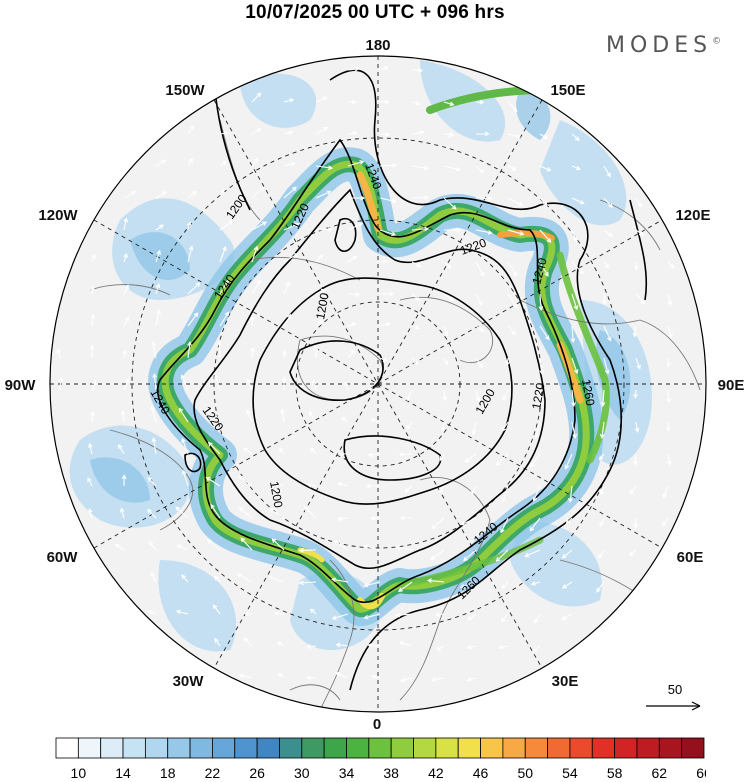 The height and width of the screenshot is (782, 750). Describe the element at coordinates (690, 557) in the screenshot. I see `lon-label-60e: 60E` at that location.